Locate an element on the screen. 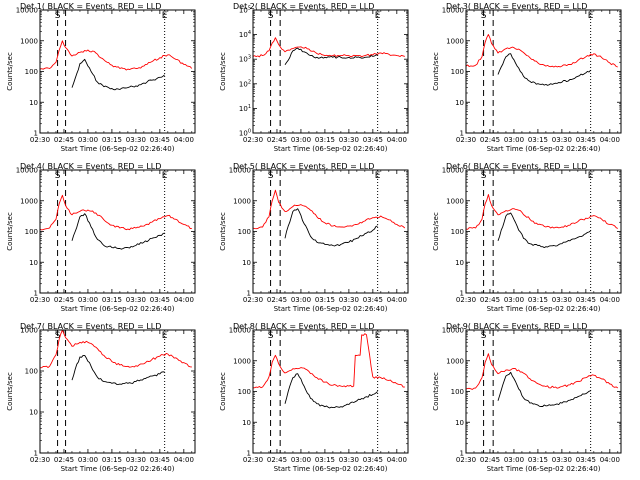  y-tick-label: 10⁵ is located at coordinates (245, 10).